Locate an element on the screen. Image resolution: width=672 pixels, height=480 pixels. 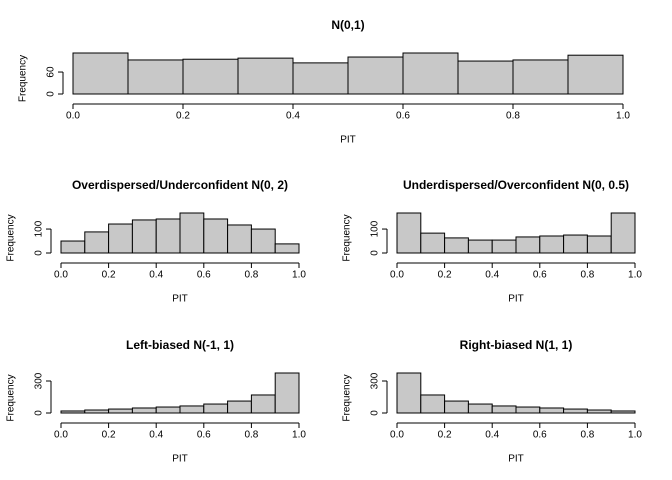
y-tick-label: 100 is located at coordinates (375, 228).